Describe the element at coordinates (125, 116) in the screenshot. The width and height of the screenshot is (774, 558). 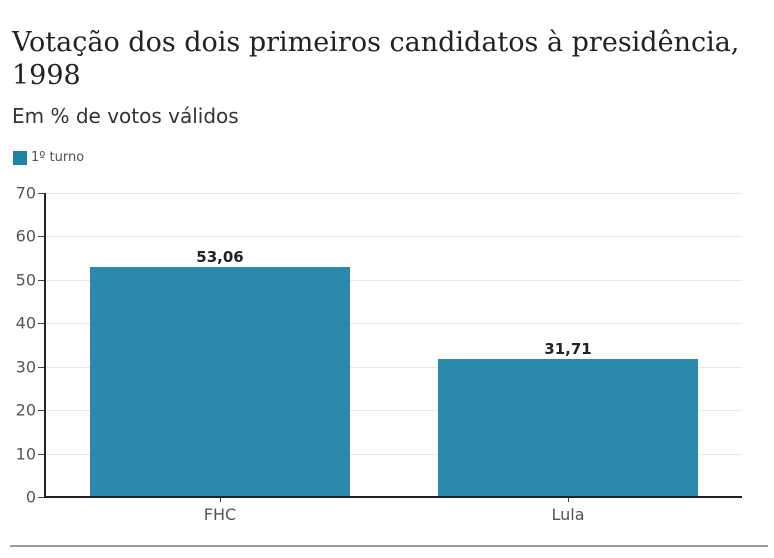
I see `chart-subtitle: Em % de votos válidos` at that location.